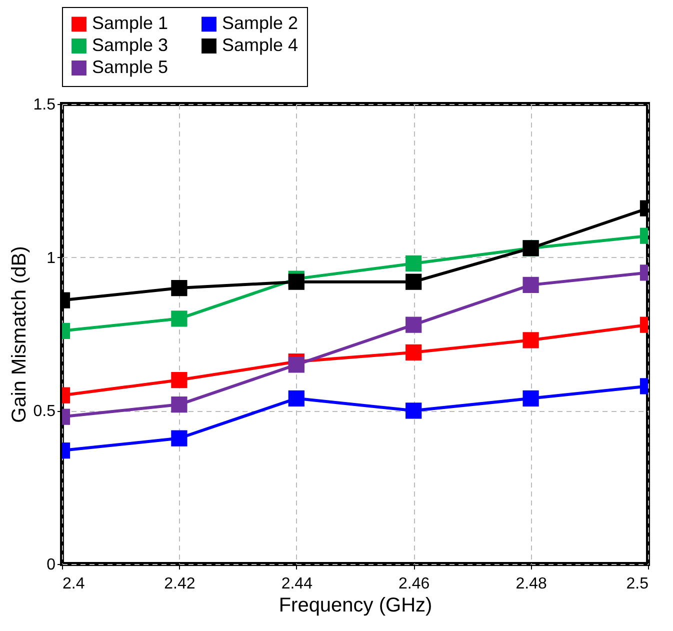  What do you see at coordinates (260, 45) in the screenshot?
I see `legend-label: Sample 4` at bounding box center [260, 45].